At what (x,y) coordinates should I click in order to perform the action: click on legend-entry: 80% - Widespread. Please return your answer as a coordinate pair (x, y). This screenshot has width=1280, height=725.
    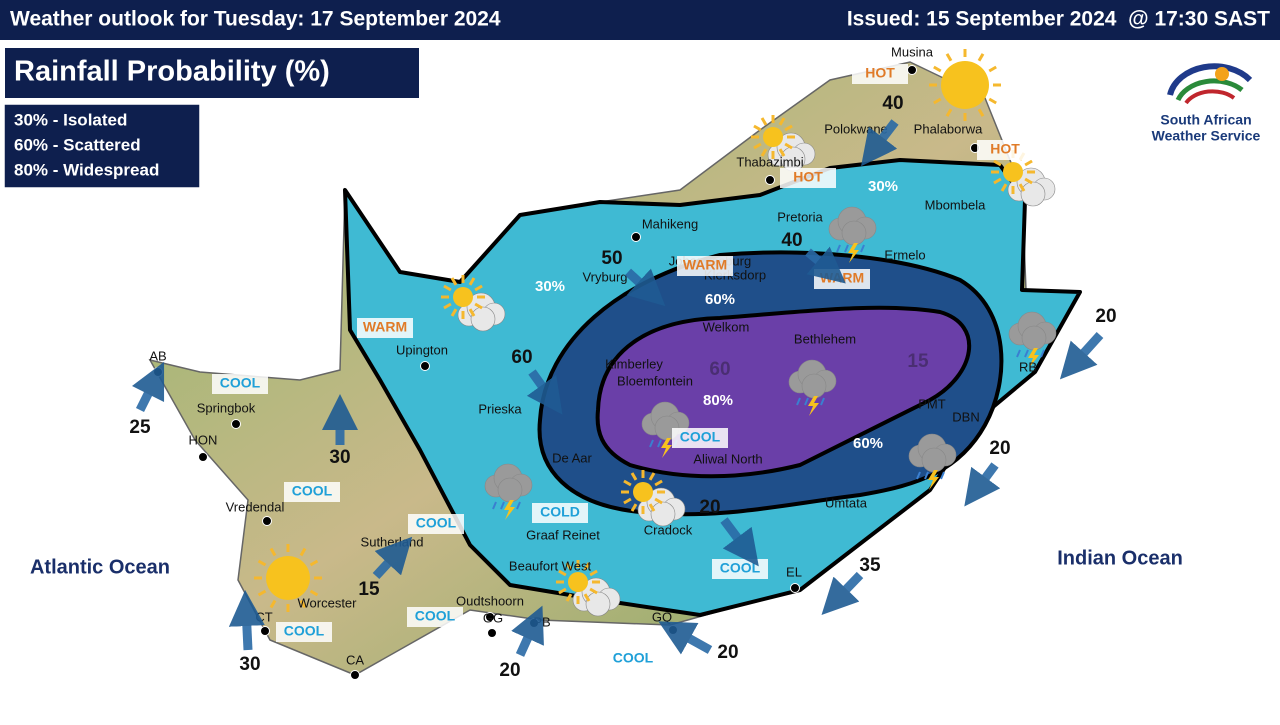
    Looking at the image, I should click on (86, 169).